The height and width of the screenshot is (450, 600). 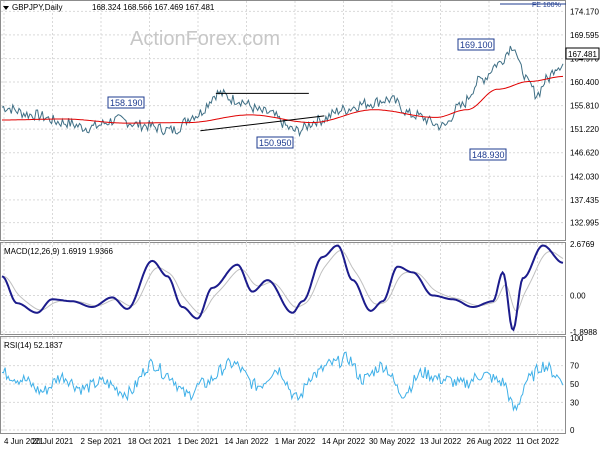 I want to click on x-tick-label: 11 Oct 2022, so click(x=538, y=441).